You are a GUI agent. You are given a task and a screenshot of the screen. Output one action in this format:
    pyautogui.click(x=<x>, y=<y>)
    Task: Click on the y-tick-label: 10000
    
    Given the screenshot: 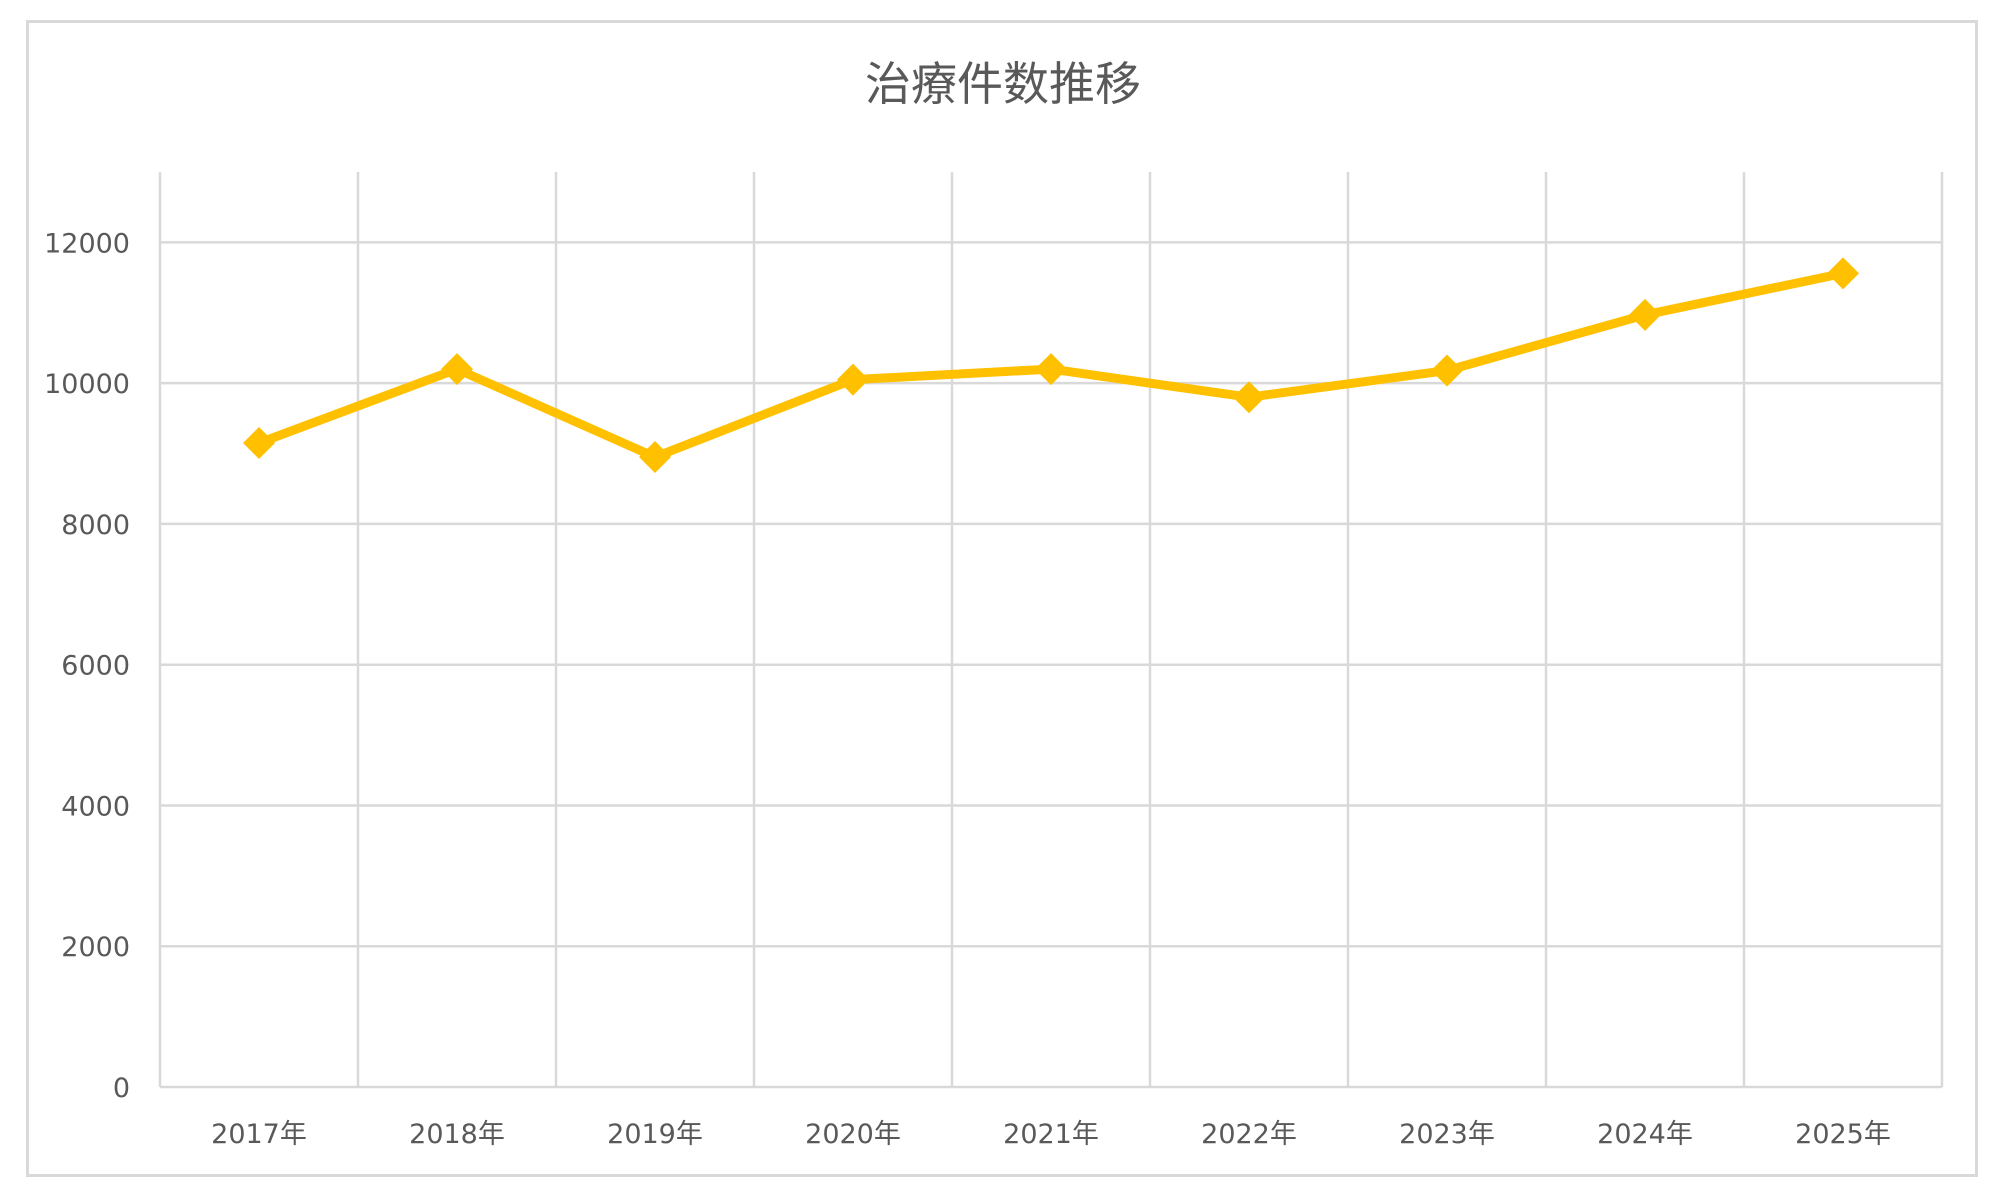 What is the action you would take?
    pyautogui.click(x=87, y=384)
    